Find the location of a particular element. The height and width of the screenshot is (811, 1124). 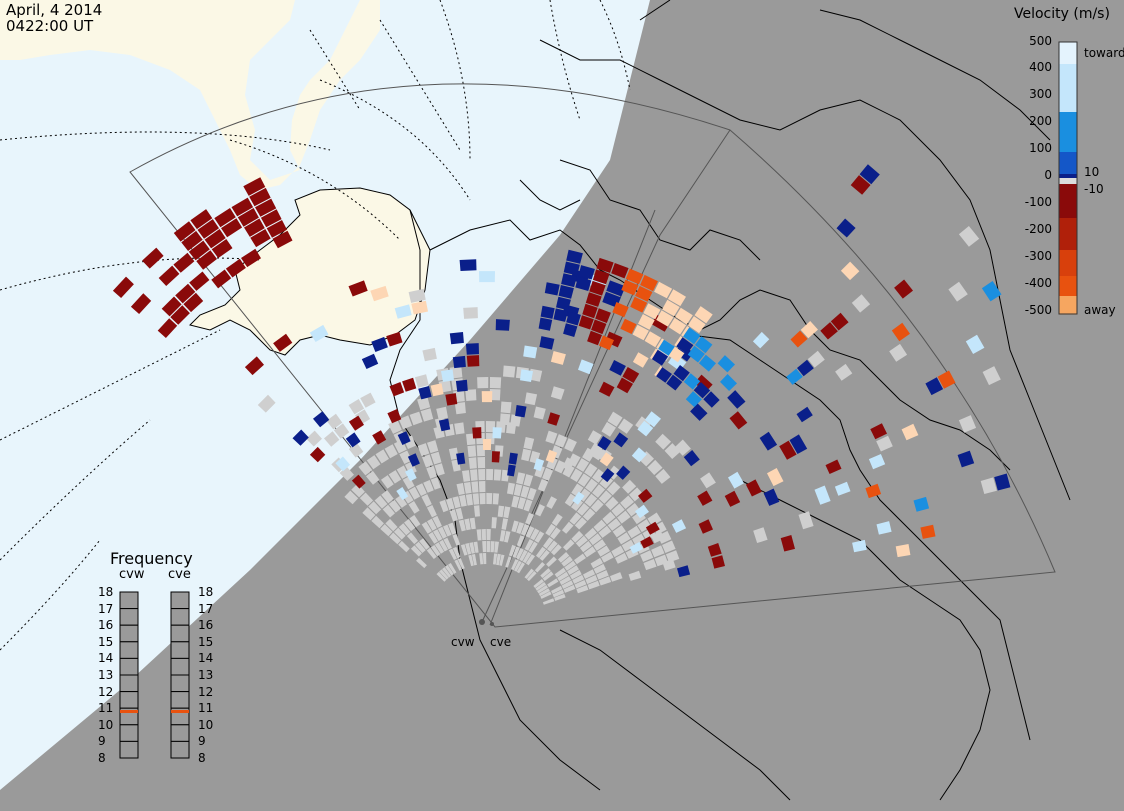

radar-site-marker-cve is located at coordinates (492, 624).